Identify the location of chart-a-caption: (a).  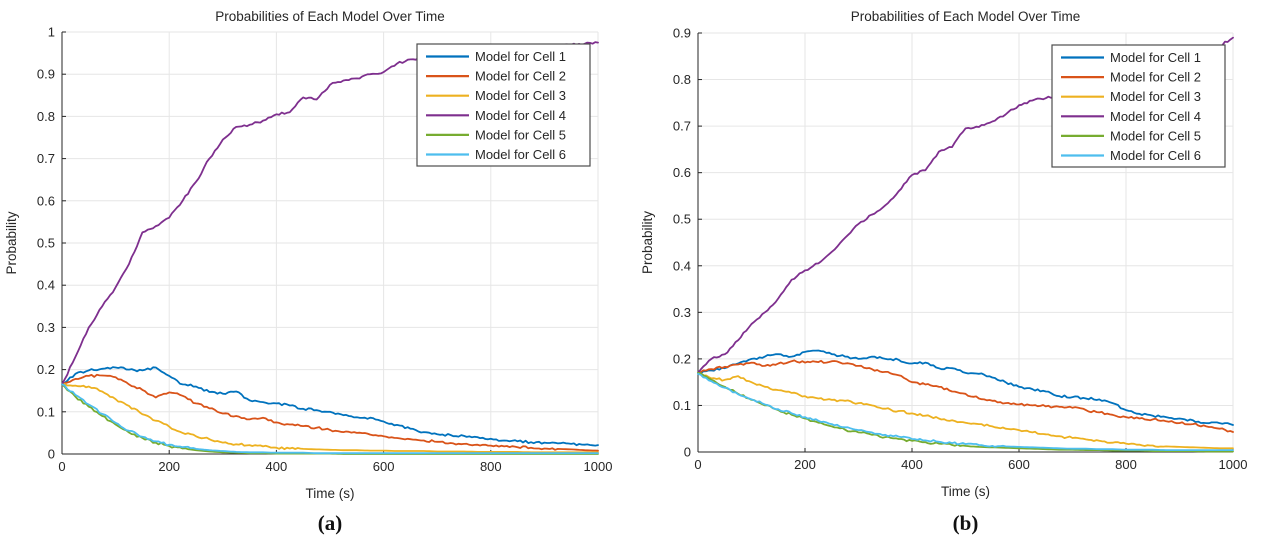
(330, 523).